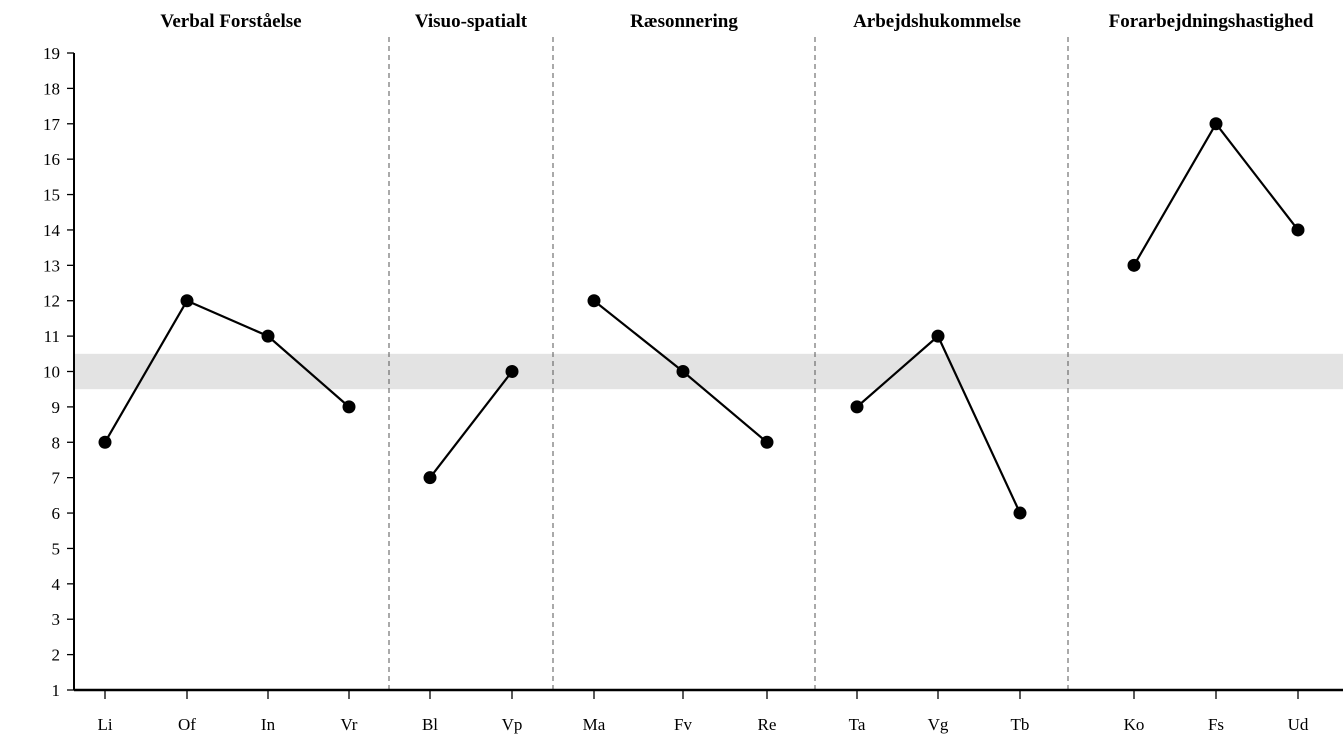 This screenshot has width=1343, height=749. What do you see at coordinates (1216, 724) in the screenshot?
I see `x-tick-label: Fs` at bounding box center [1216, 724].